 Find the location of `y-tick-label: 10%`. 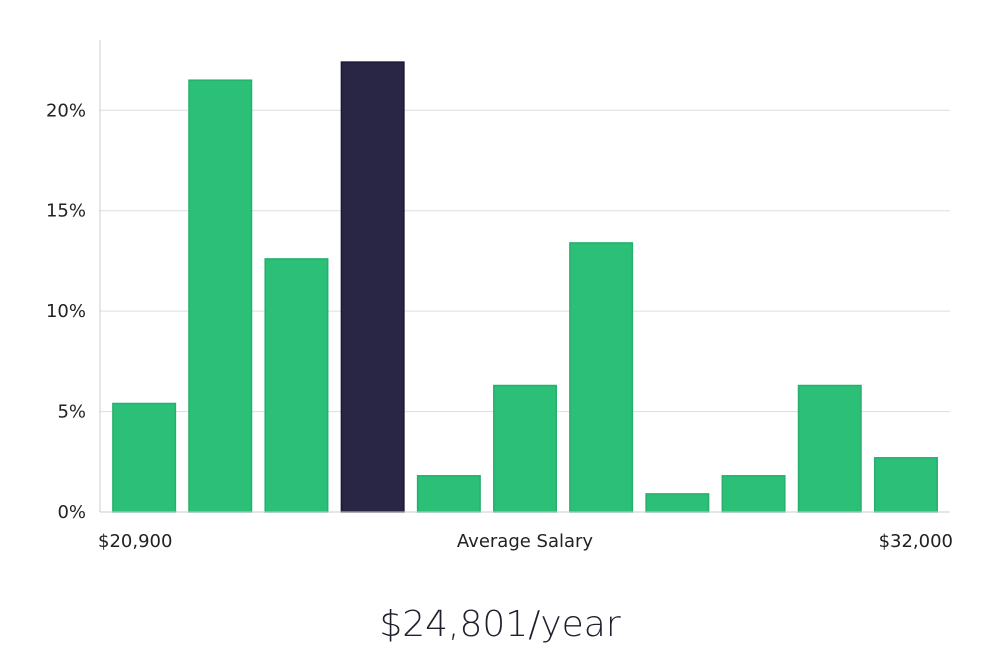

y-tick-label: 10% is located at coordinates (66, 311).